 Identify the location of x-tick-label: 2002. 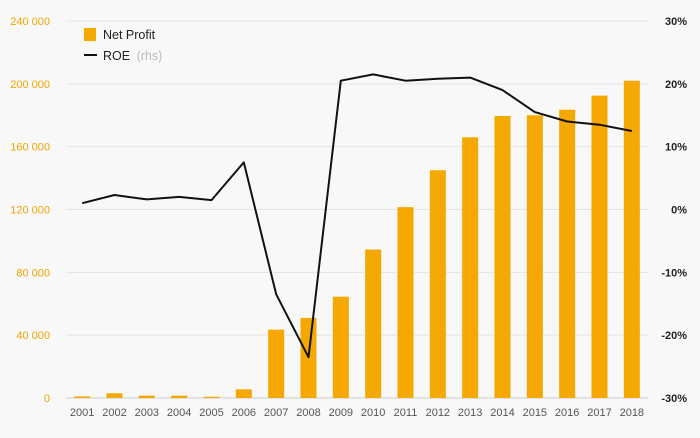
(114, 413).